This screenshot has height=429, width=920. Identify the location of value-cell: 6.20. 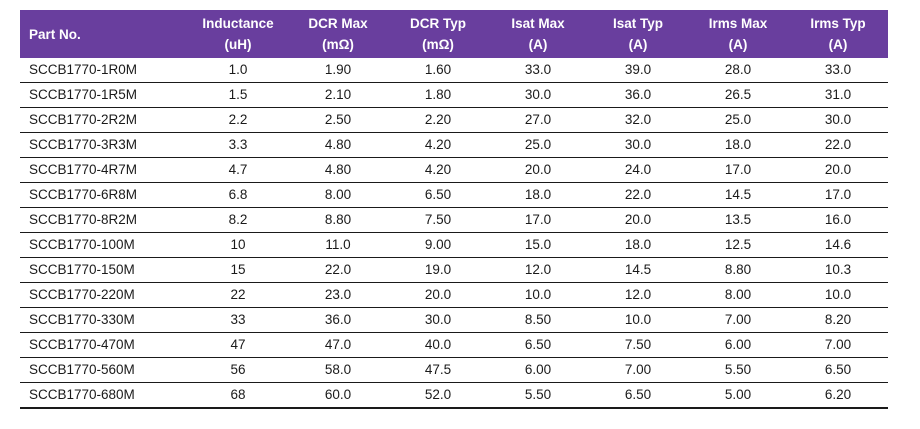
(838, 395).